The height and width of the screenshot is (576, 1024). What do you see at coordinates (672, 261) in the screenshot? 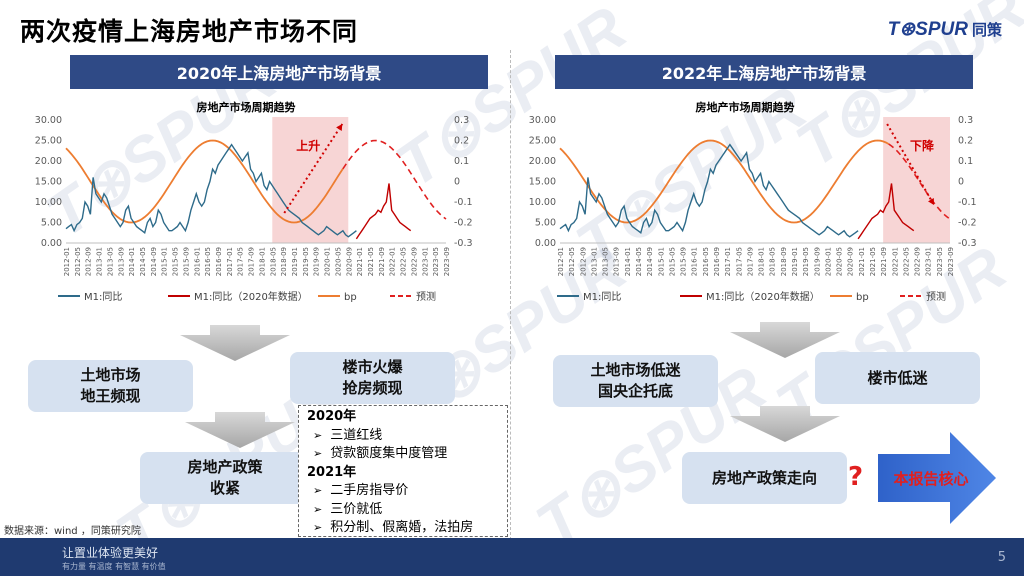
I see `x-tick-label: 2015-05` at bounding box center [672, 261].